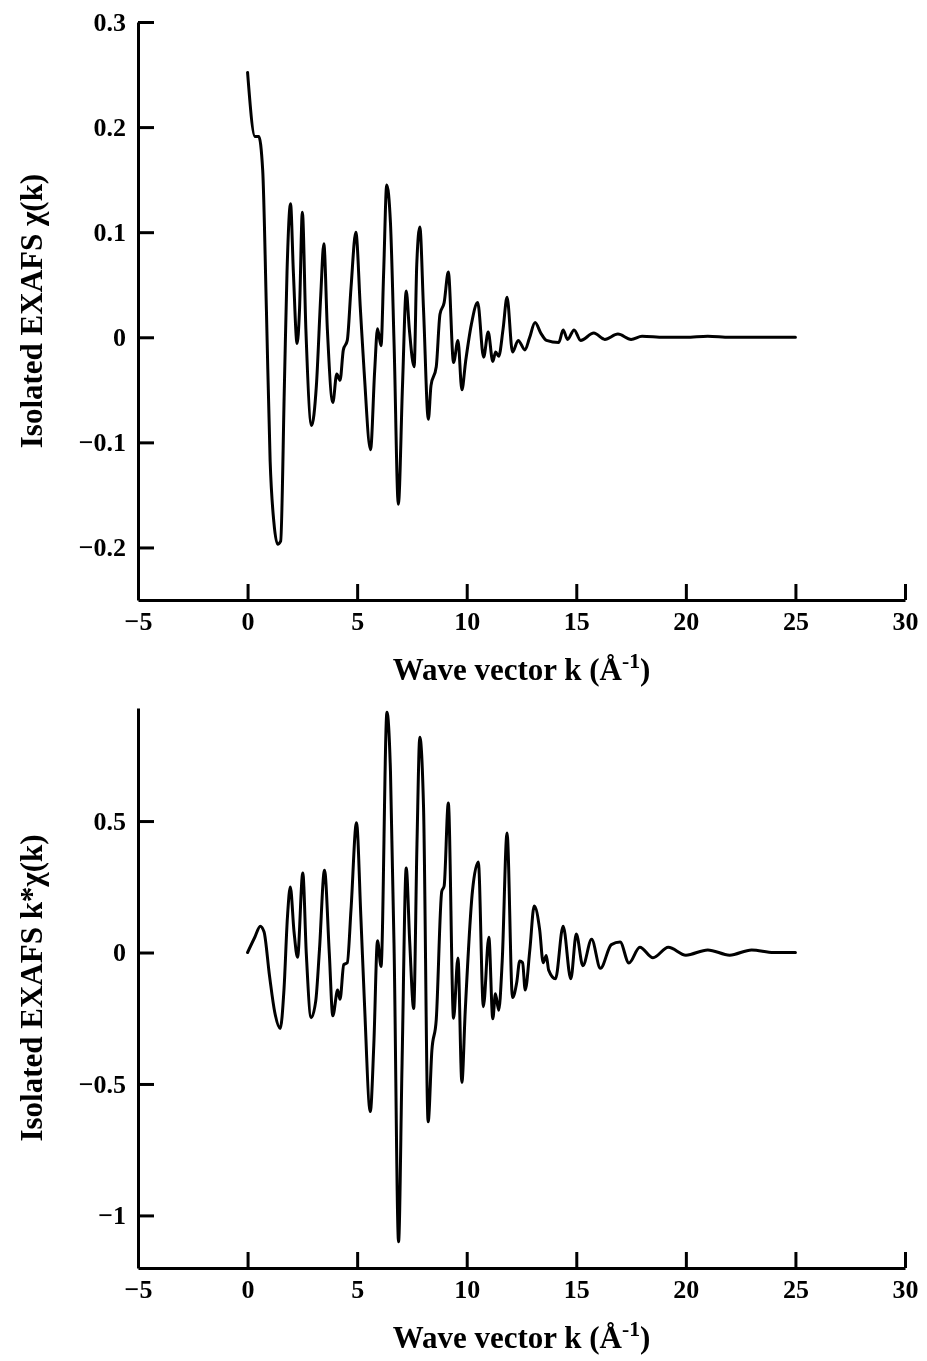  What do you see at coordinates (109, 821) in the screenshot?
I see `y-tick-label: 0.5` at bounding box center [109, 821].